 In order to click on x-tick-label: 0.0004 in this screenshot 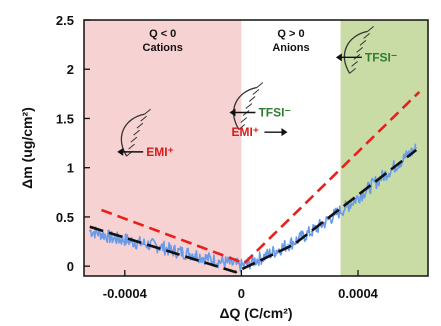, I will do `click(358, 293)`.